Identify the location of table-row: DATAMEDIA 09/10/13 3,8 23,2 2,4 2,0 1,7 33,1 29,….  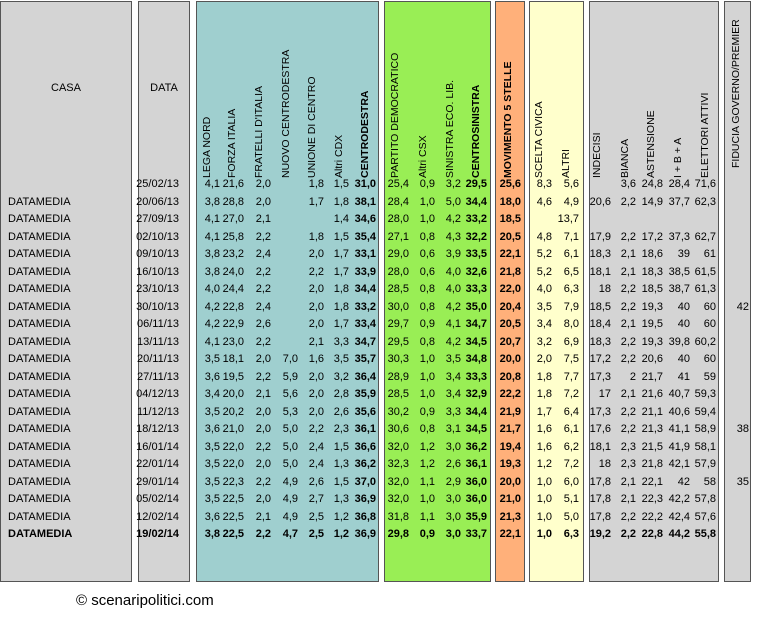
(384, 254).